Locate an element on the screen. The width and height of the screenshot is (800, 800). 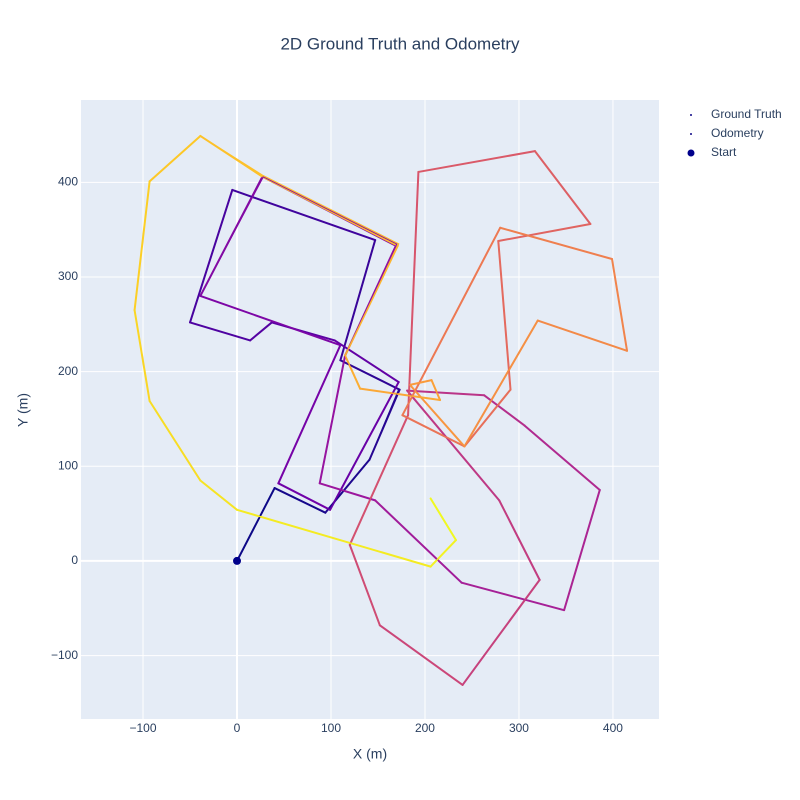
y-tick-label: 200 is located at coordinates (68, 371).